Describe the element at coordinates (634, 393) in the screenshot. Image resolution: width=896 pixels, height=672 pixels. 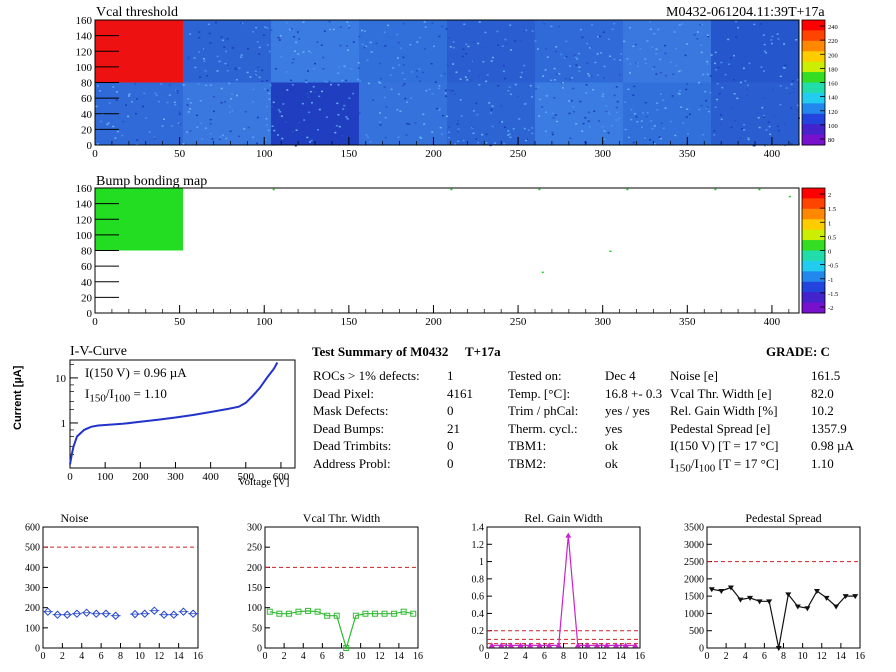
I see `summary-value: 16.8 +- 0.3` at that location.